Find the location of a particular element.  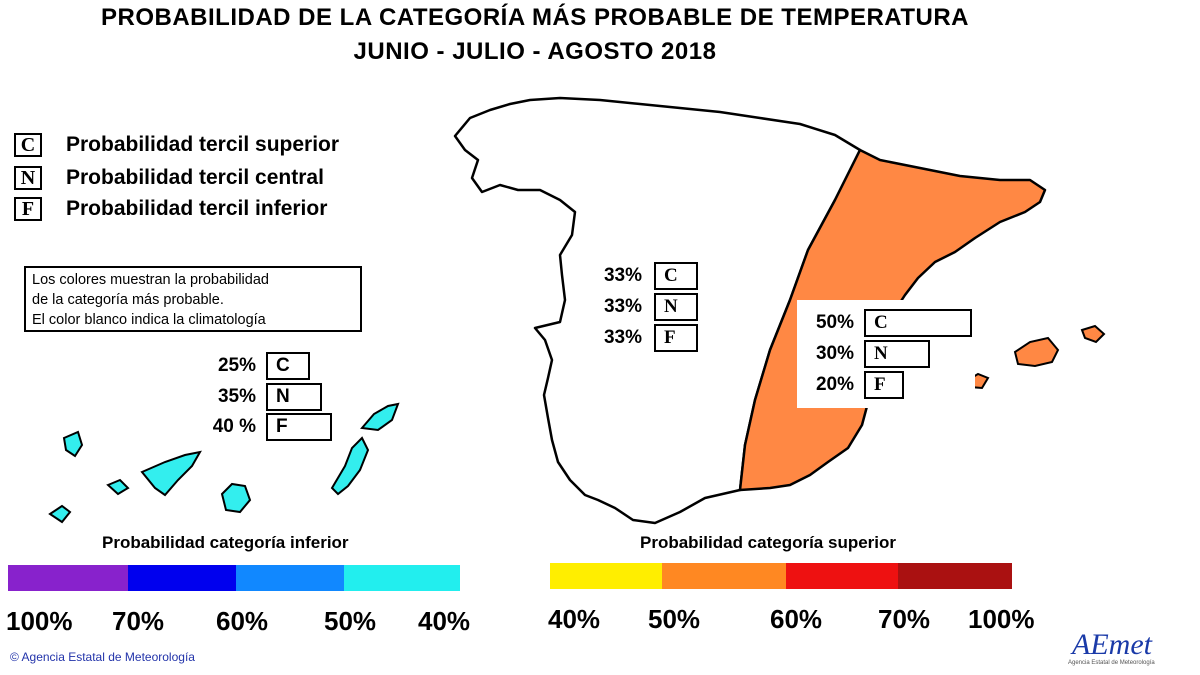

agency-credit: © Agencia Estatal de Meteorología is located at coordinates (102, 657).